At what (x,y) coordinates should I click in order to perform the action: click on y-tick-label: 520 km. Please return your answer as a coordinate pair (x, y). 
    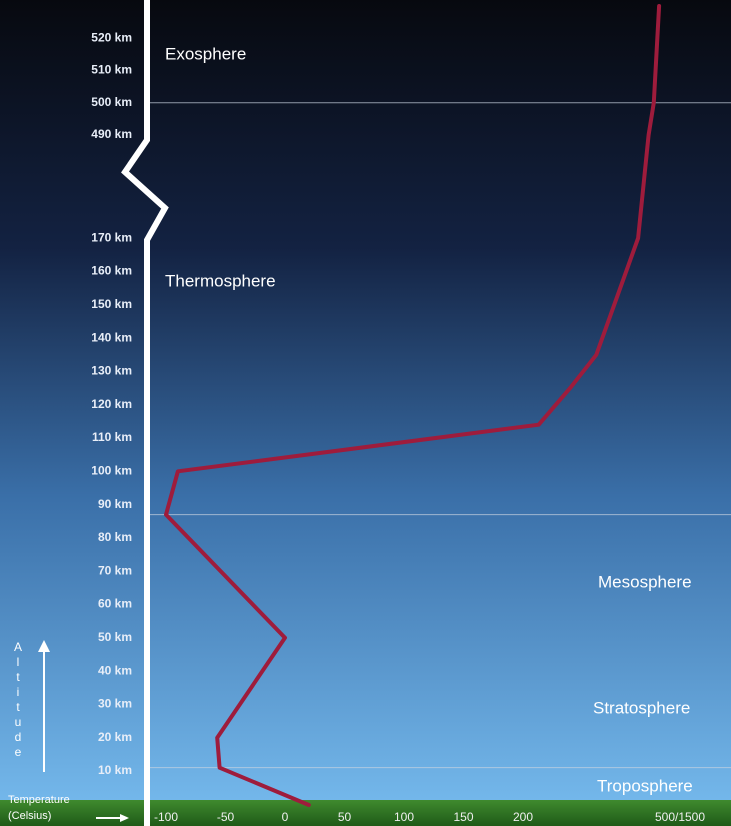
    Looking at the image, I should click on (111, 37).